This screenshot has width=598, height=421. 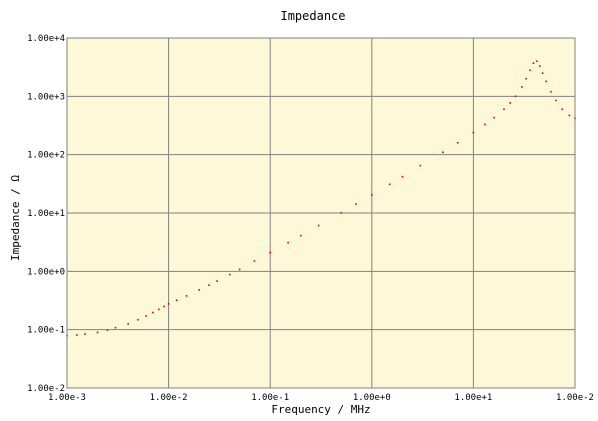 What do you see at coordinates (67, 398) in the screenshot?
I see `x-tick-label: 1.00e-3` at bounding box center [67, 398].